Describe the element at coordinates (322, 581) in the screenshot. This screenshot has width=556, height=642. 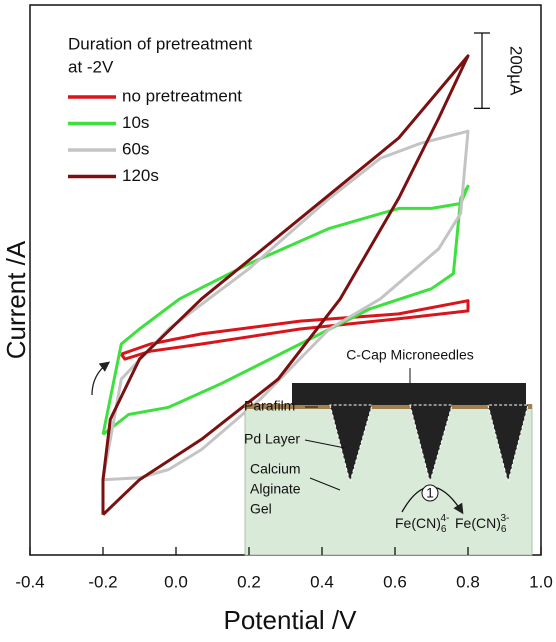
I see `x-tick-label: 0.4` at that location.